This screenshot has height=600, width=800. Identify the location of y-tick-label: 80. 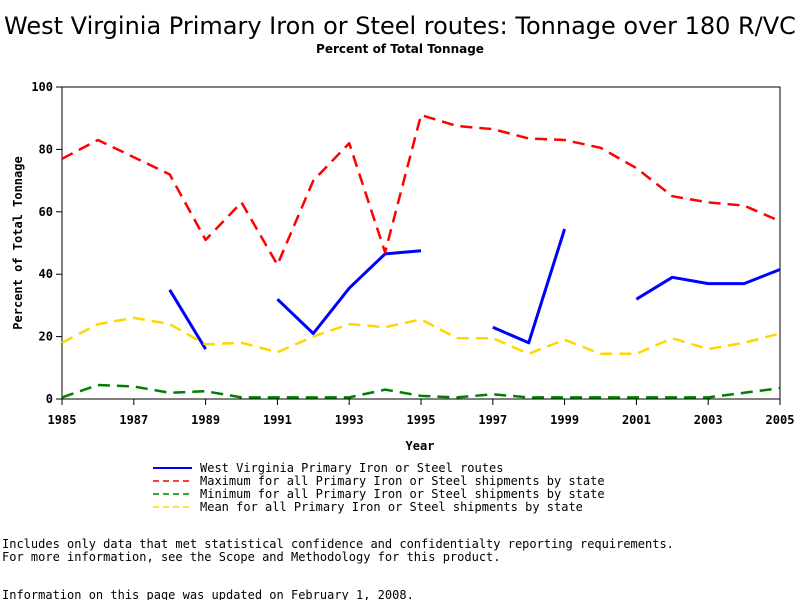
(46, 149).